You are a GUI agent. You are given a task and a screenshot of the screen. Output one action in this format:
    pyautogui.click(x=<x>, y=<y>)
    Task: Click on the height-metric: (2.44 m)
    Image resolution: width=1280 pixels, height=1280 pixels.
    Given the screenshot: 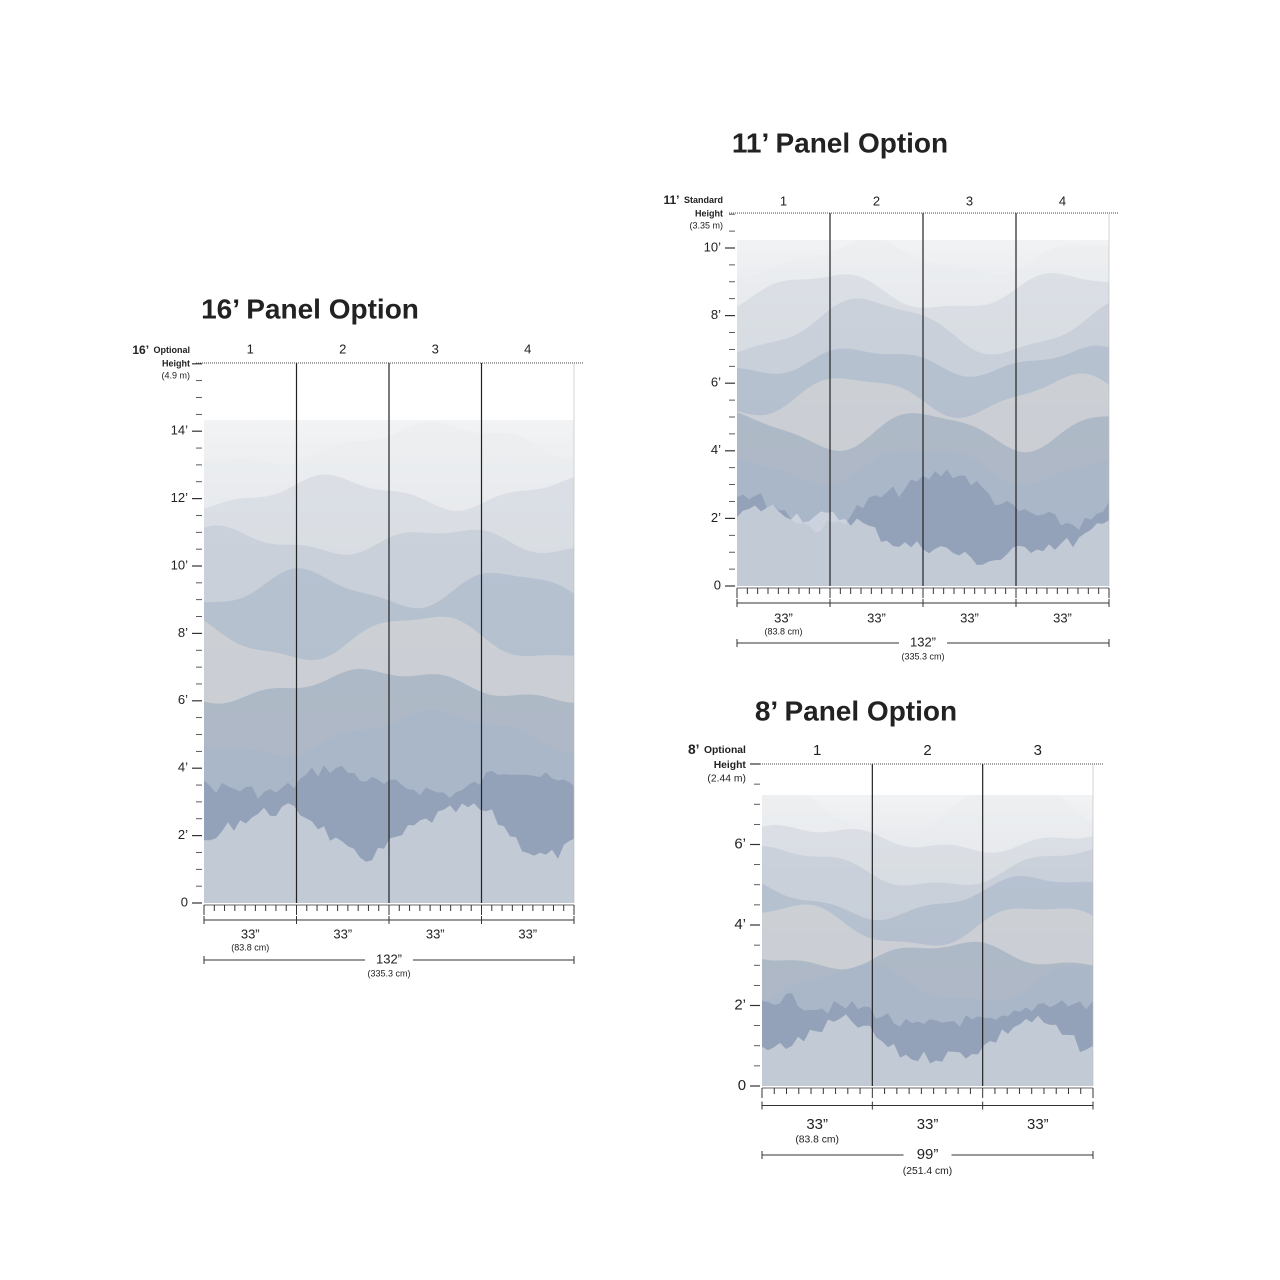 What is the action you would take?
    pyautogui.click(x=726, y=779)
    